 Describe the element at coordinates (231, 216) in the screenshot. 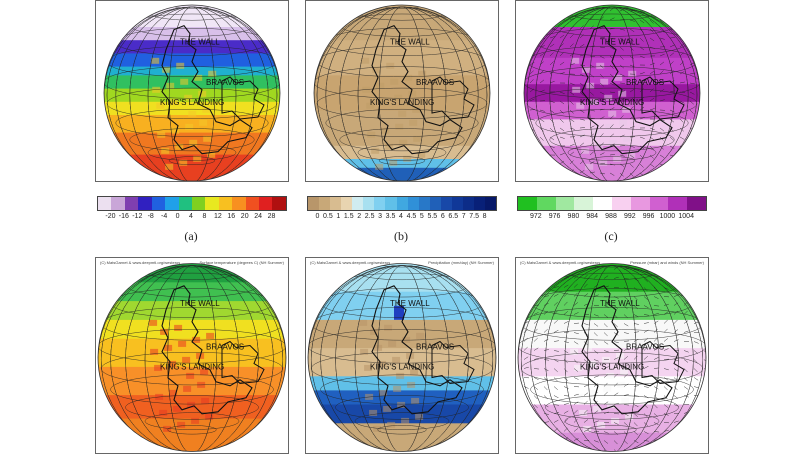

I see `tick-label: 16` at that location.